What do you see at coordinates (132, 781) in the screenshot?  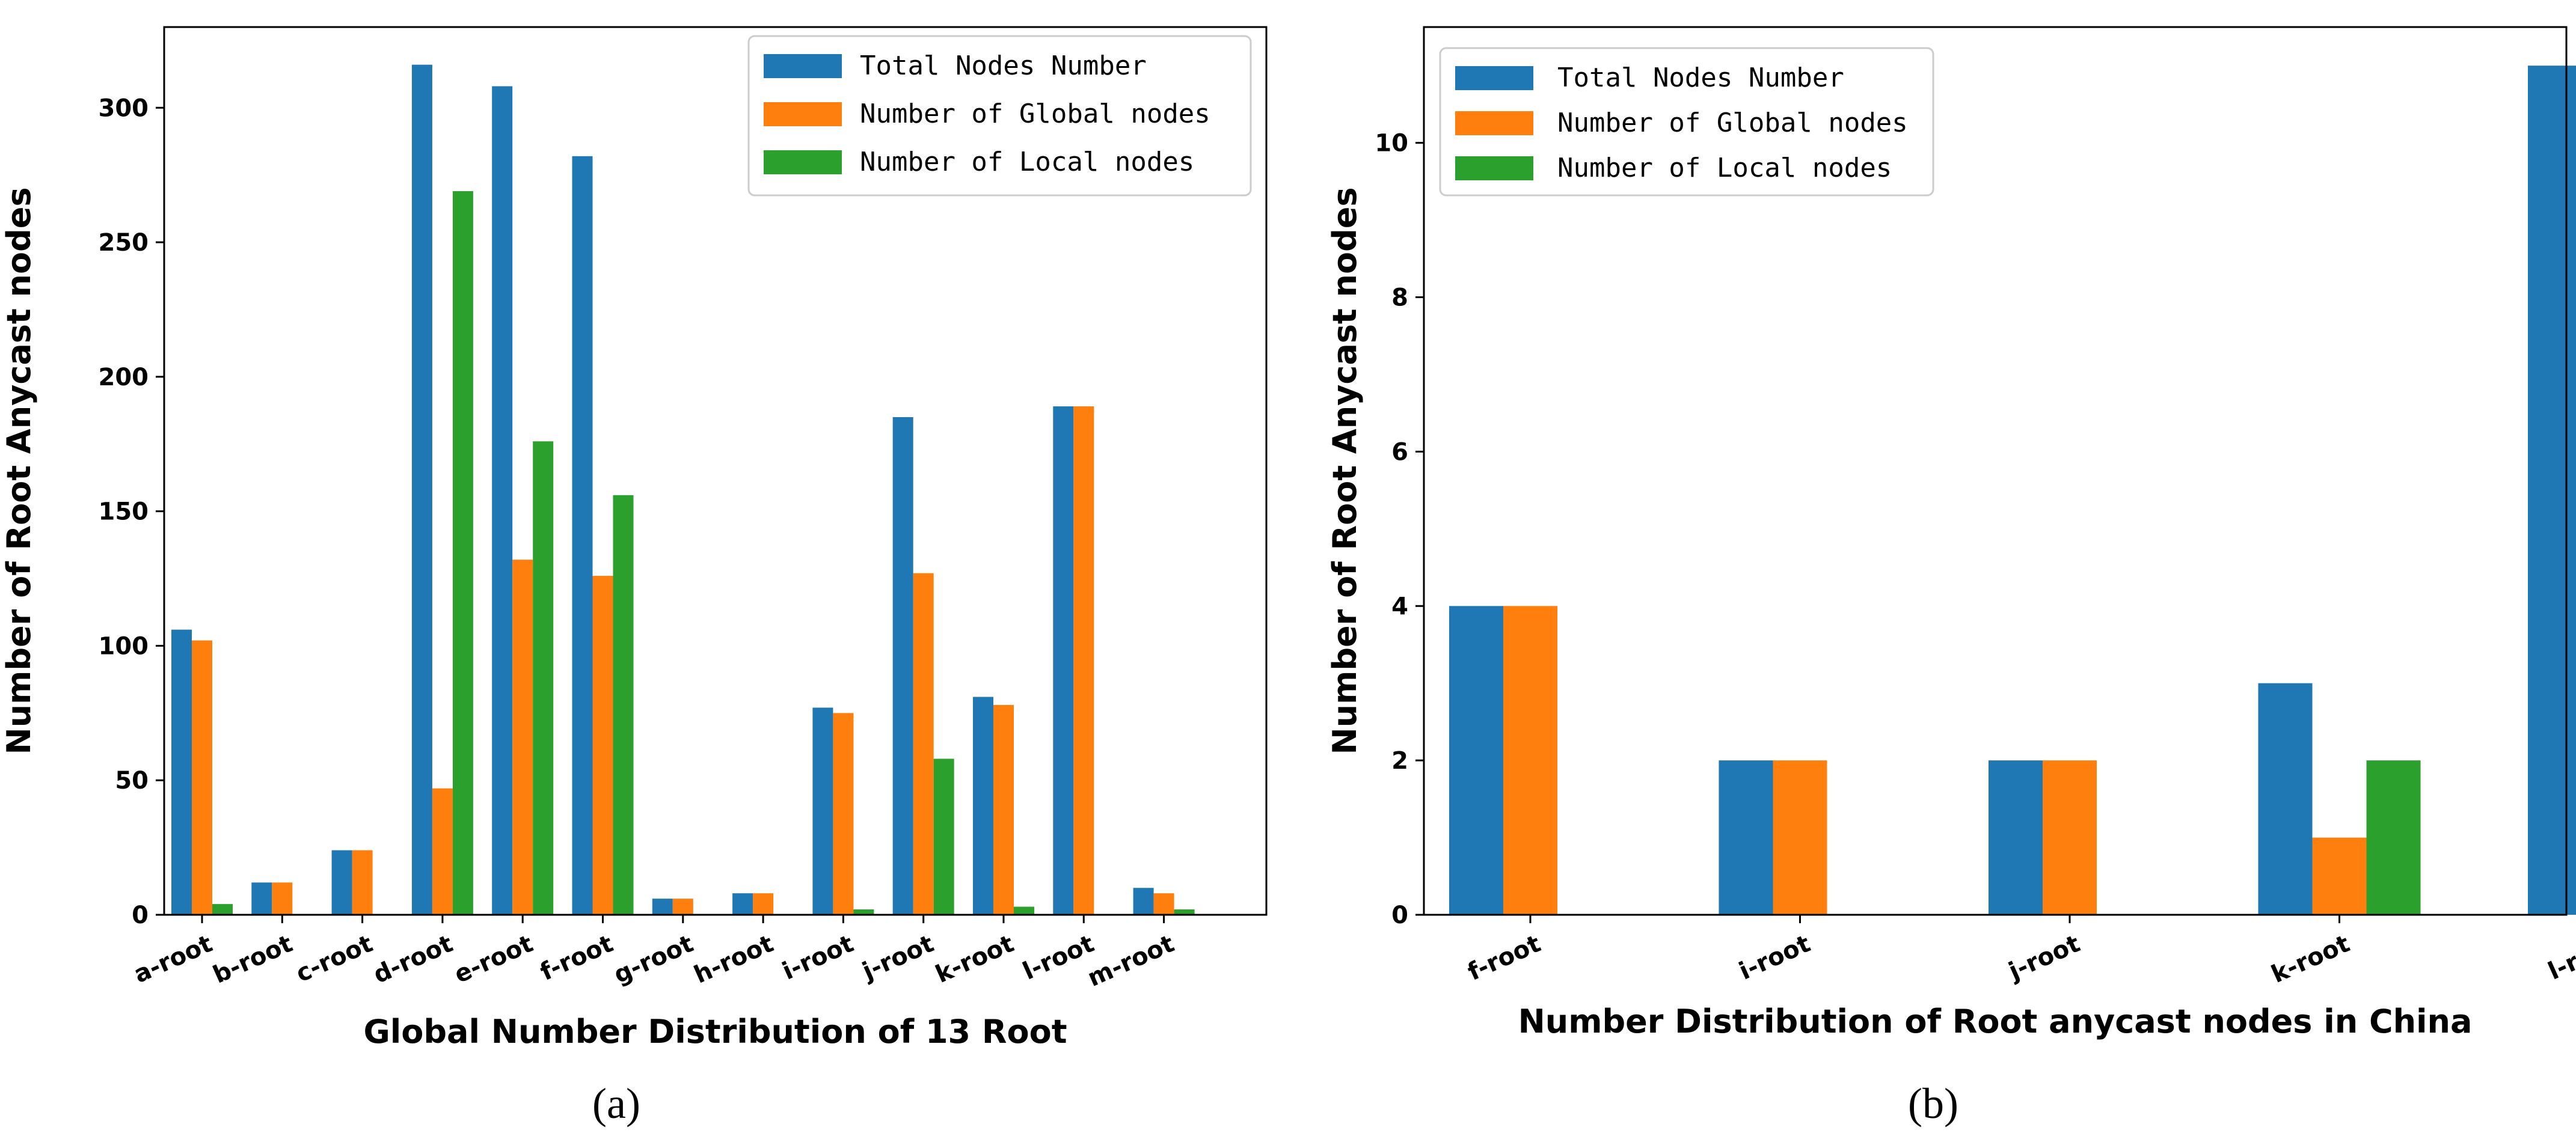 I see `y-tick-label: 50` at bounding box center [132, 781].